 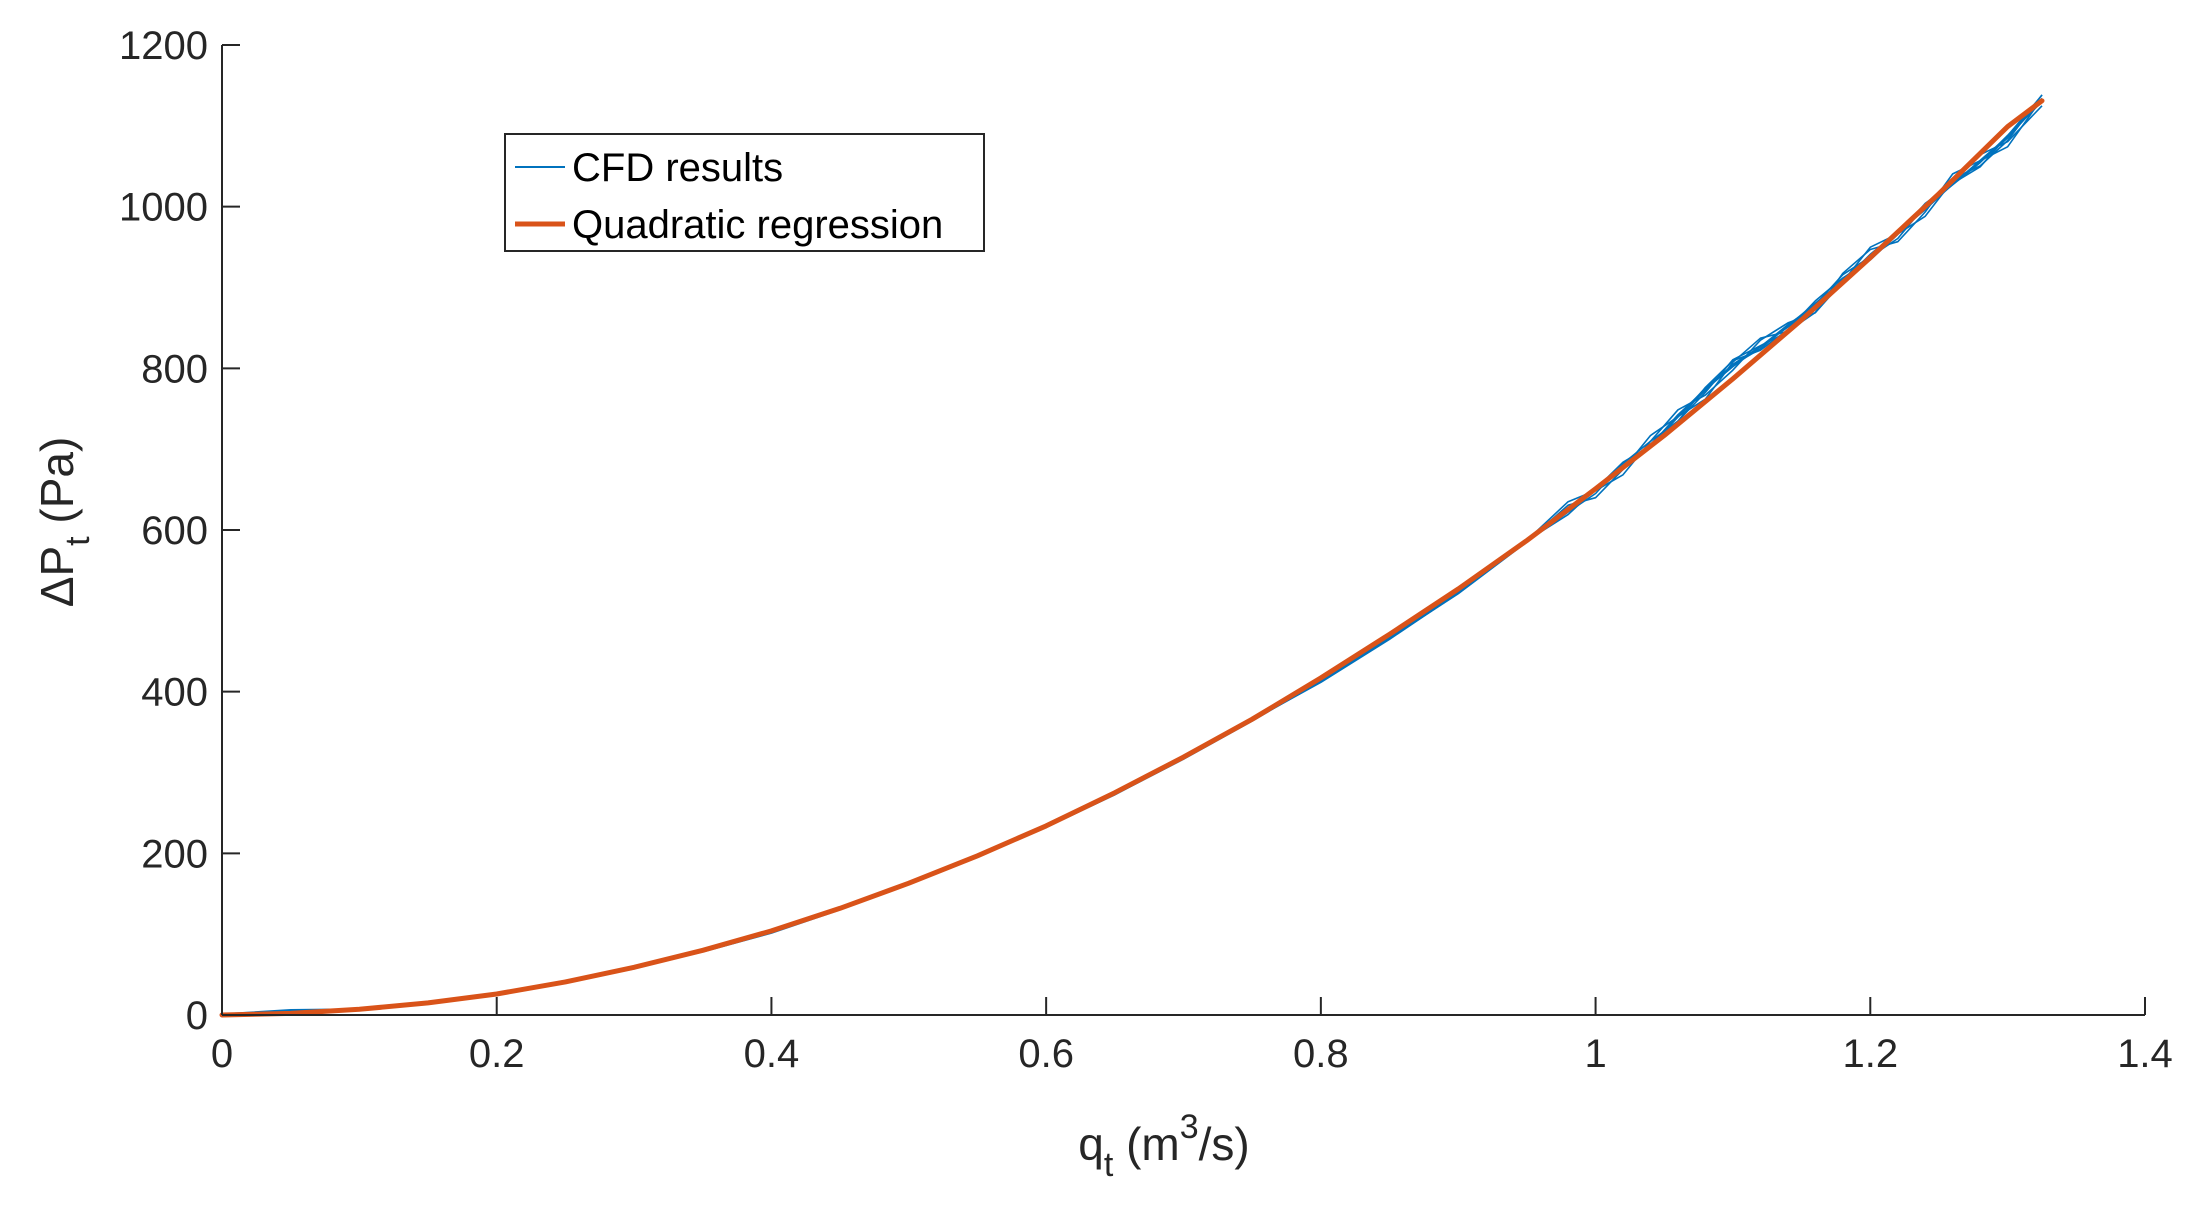 What do you see at coordinates (1146, 1144) in the screenshot?
I see `x-axis-label-pre: (m` at bounding box center [1146, 1144].